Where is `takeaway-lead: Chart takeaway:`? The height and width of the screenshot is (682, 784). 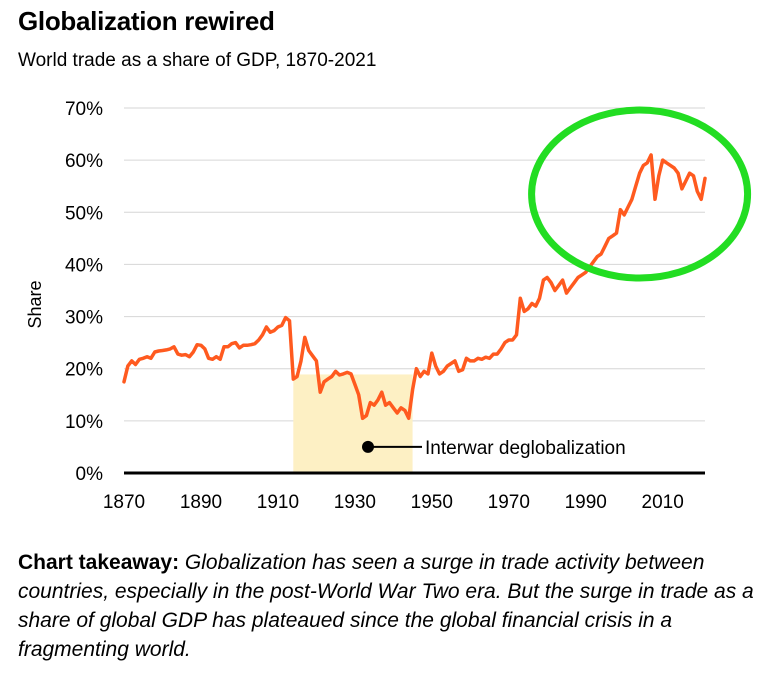
takeaway-lead: Chart takeaway: is located at coordinates (99, 562).